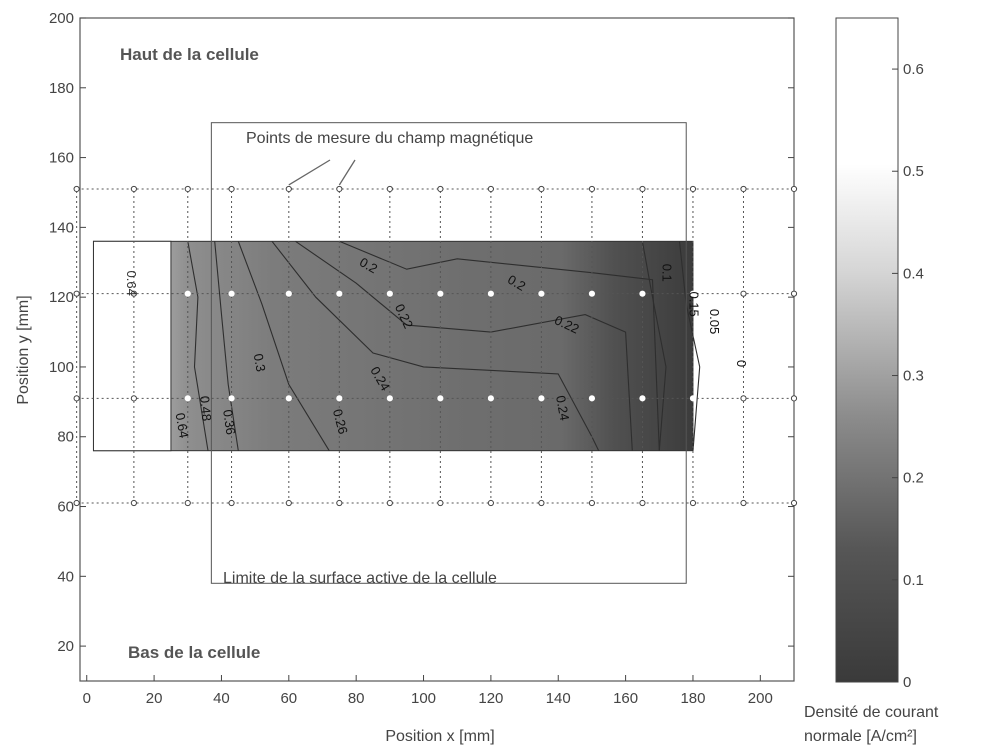 Image resolution: width=1007 pixels, height=750 pixels. I want to click on y-tick-label: 20, so click(65, 646).